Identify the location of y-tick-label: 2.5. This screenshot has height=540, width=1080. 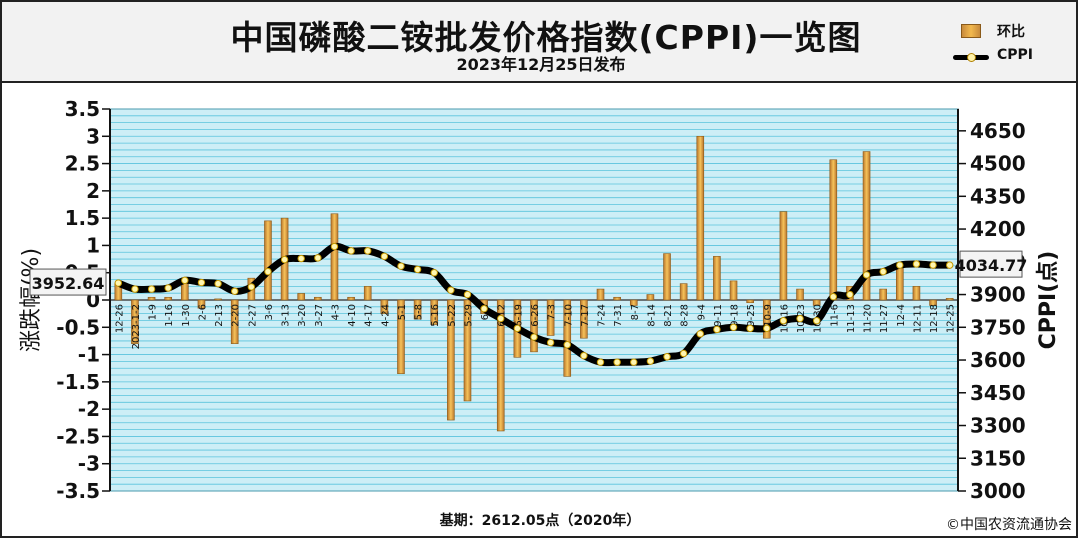
(82, 164).